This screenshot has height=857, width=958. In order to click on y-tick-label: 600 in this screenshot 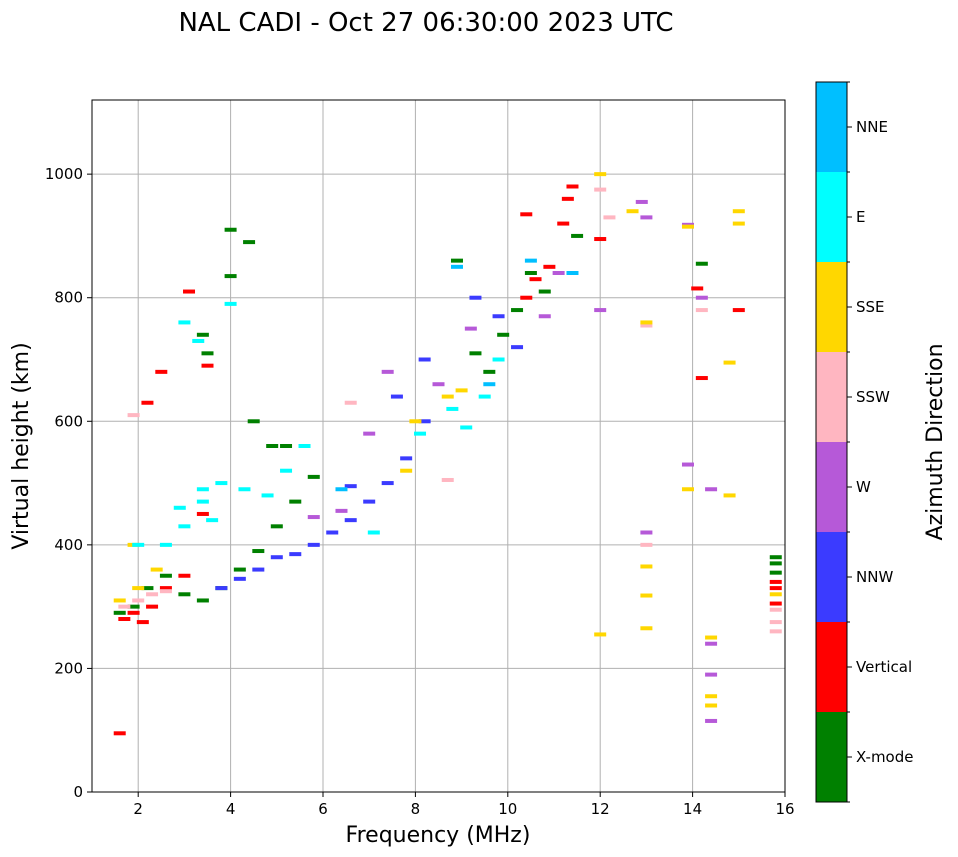, I will do `click(68, 421)`.